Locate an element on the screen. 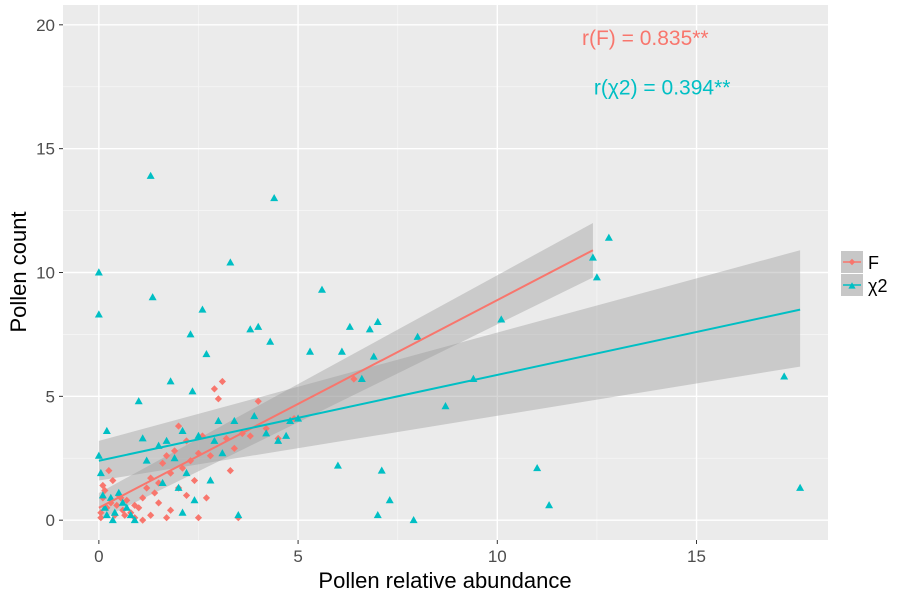  x-tick-label: 5 is located at coordinates (297, 556).